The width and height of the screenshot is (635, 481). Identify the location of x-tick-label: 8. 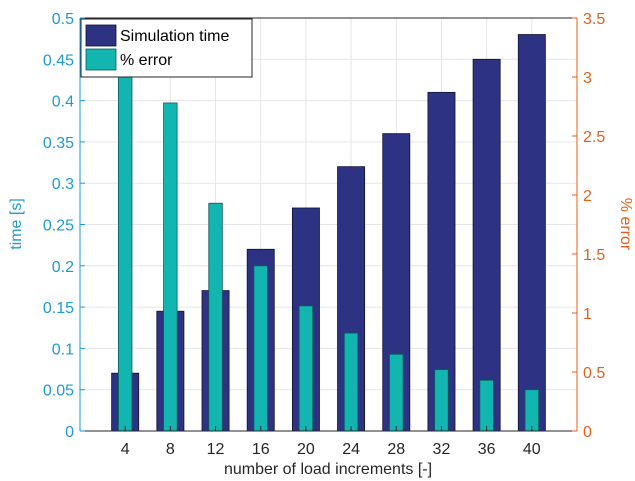
(170, 449).